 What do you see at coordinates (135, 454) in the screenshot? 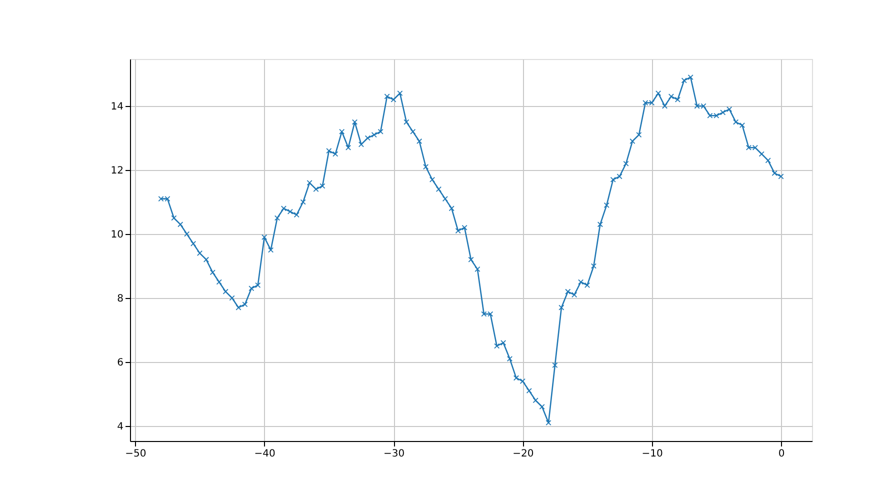
I see `x-tick-label: −50` at bounding box center [135, 454].